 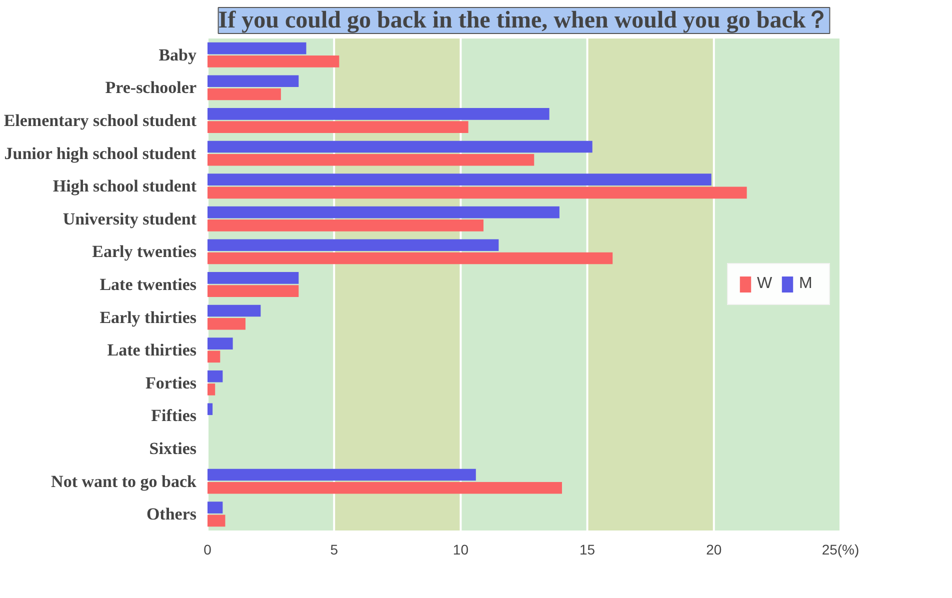 I want to click on legend-label: M, so click(x=806, y=284).